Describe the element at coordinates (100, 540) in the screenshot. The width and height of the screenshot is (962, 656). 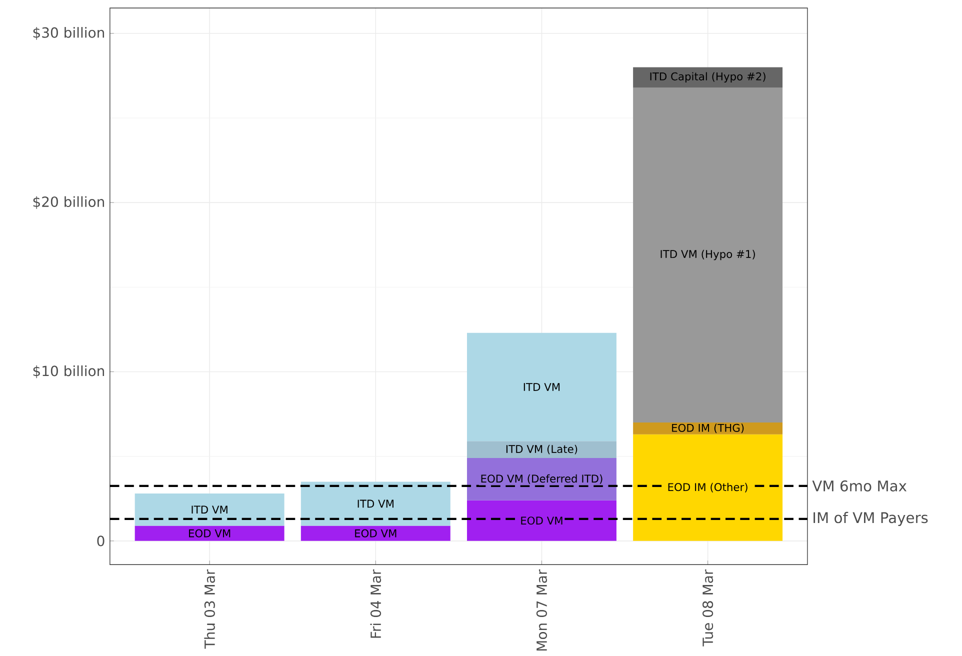
I see `y-tick-label: 0` at that location.